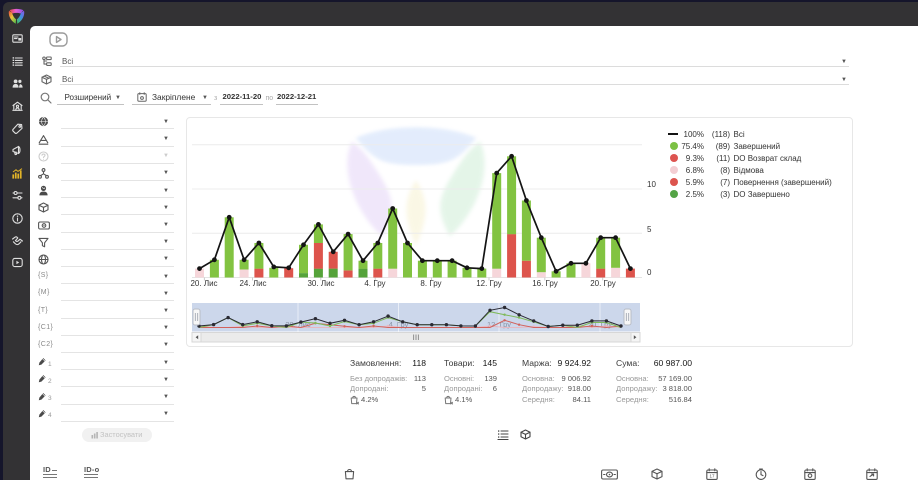 Image resolution: width=918 pixels, height=480 pixels. Describe the element at coordinates (712, 476) in the screenshot. I see `svg-text: 17` at that location.